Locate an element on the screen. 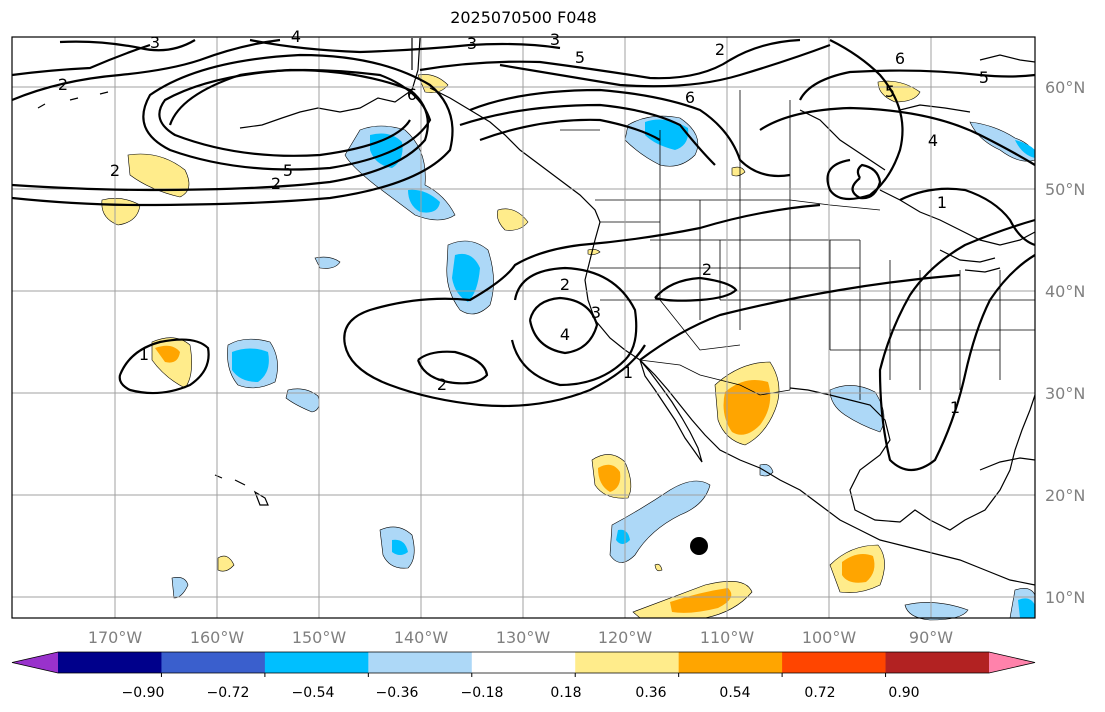 Image resolution: width=1105 pixels, height=712 pixels. colorbar-extend-left is located at coordinates (35, 662).